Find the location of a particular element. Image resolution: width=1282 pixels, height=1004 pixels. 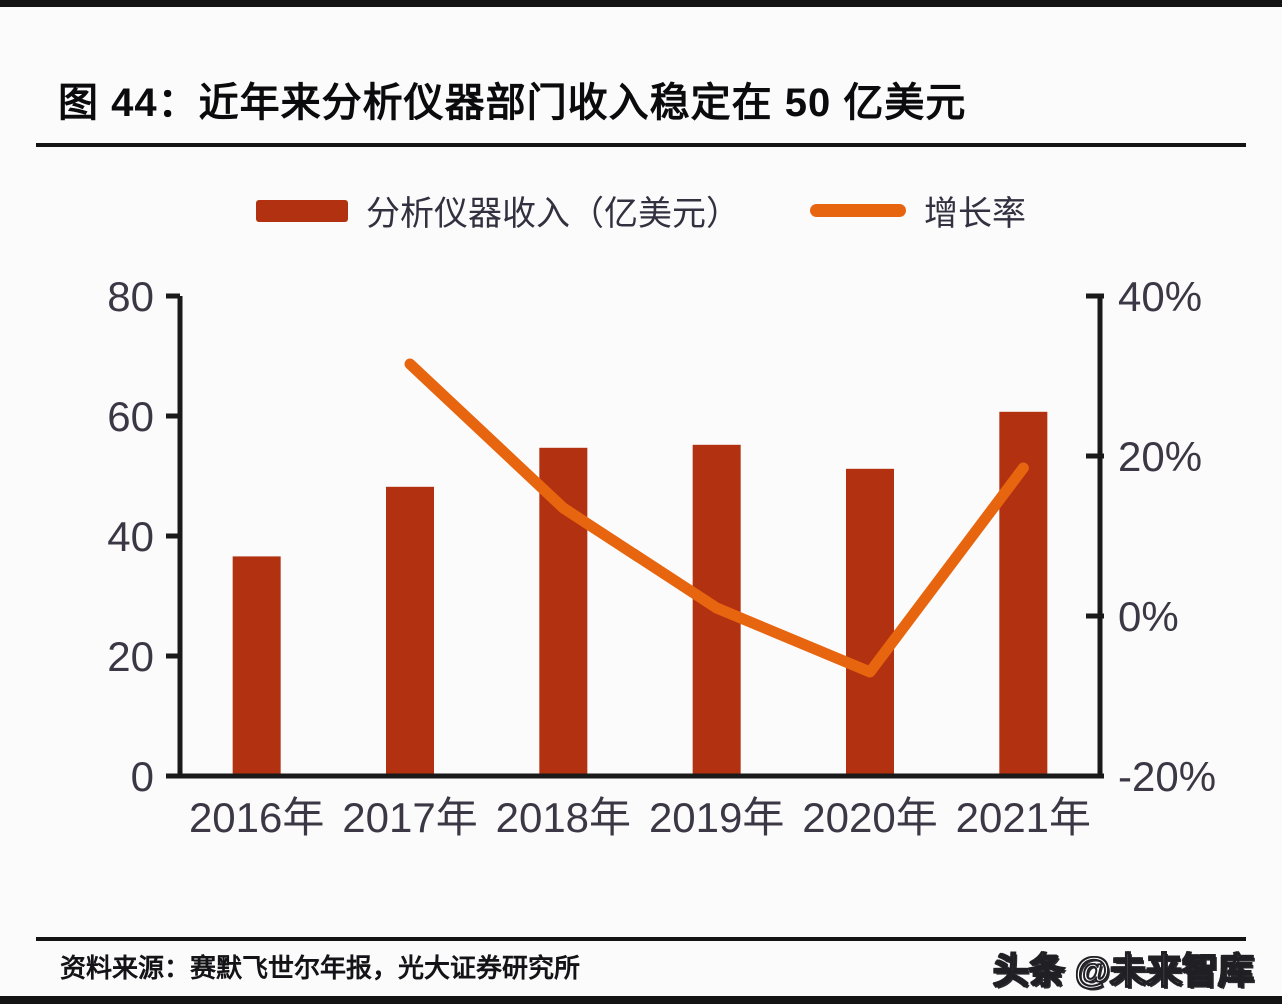

bottom-border-strip is located at coordinates (641, 1000).